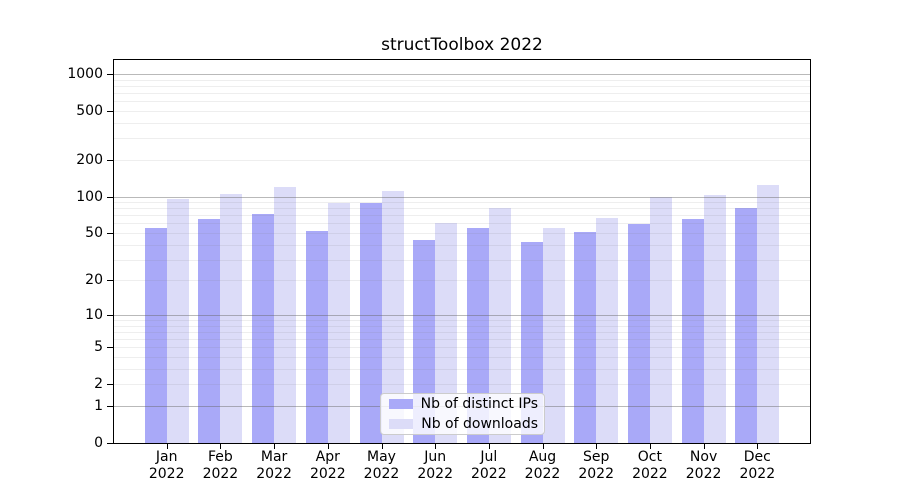 This screenshot has height=500, width=900. I want to click on legend-row-distinct-ips: Nb of distinct IPs, so click(462, 404).